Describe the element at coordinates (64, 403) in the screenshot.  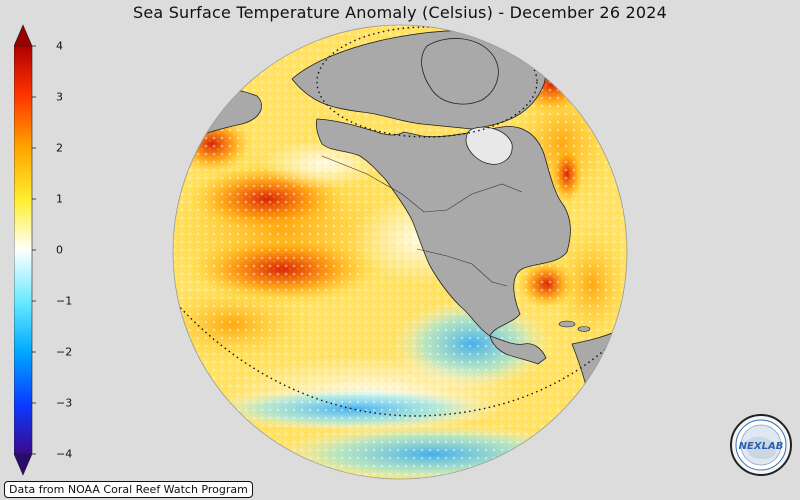
I see `colorbar-tick-label: −3` at that location.